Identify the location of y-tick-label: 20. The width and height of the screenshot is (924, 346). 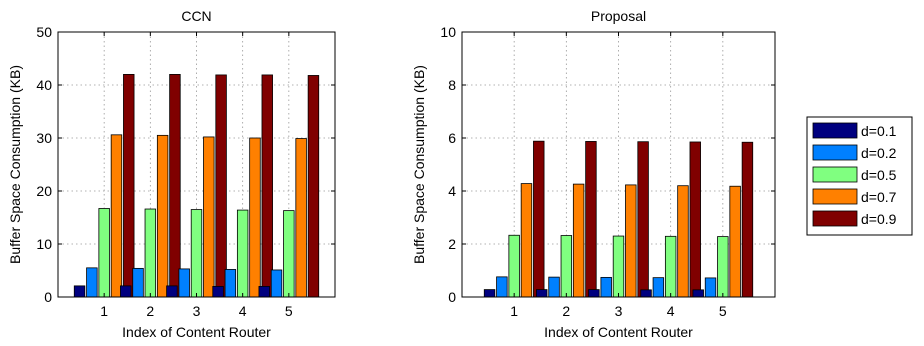
(44, 191).